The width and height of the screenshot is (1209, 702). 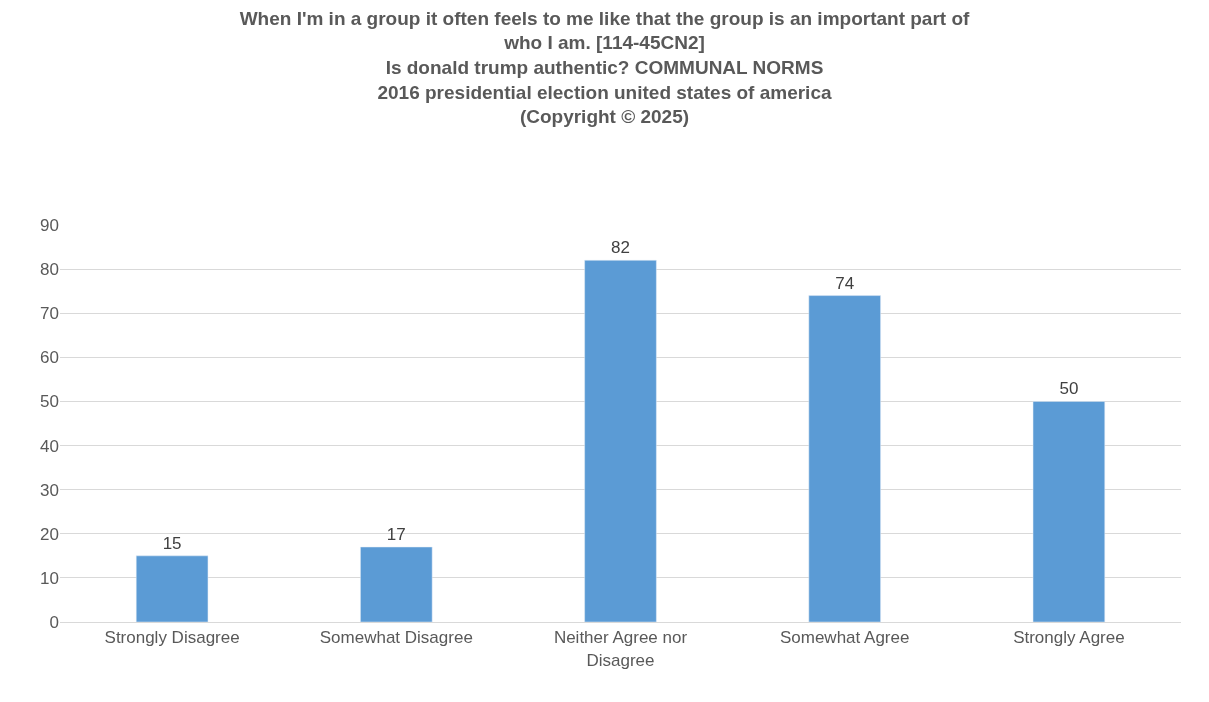 What do you see at coordinates (1069, 638) in the screenshot?
I see `x-tick-label: Strongly Agree` at bounding box center [1069, 638].